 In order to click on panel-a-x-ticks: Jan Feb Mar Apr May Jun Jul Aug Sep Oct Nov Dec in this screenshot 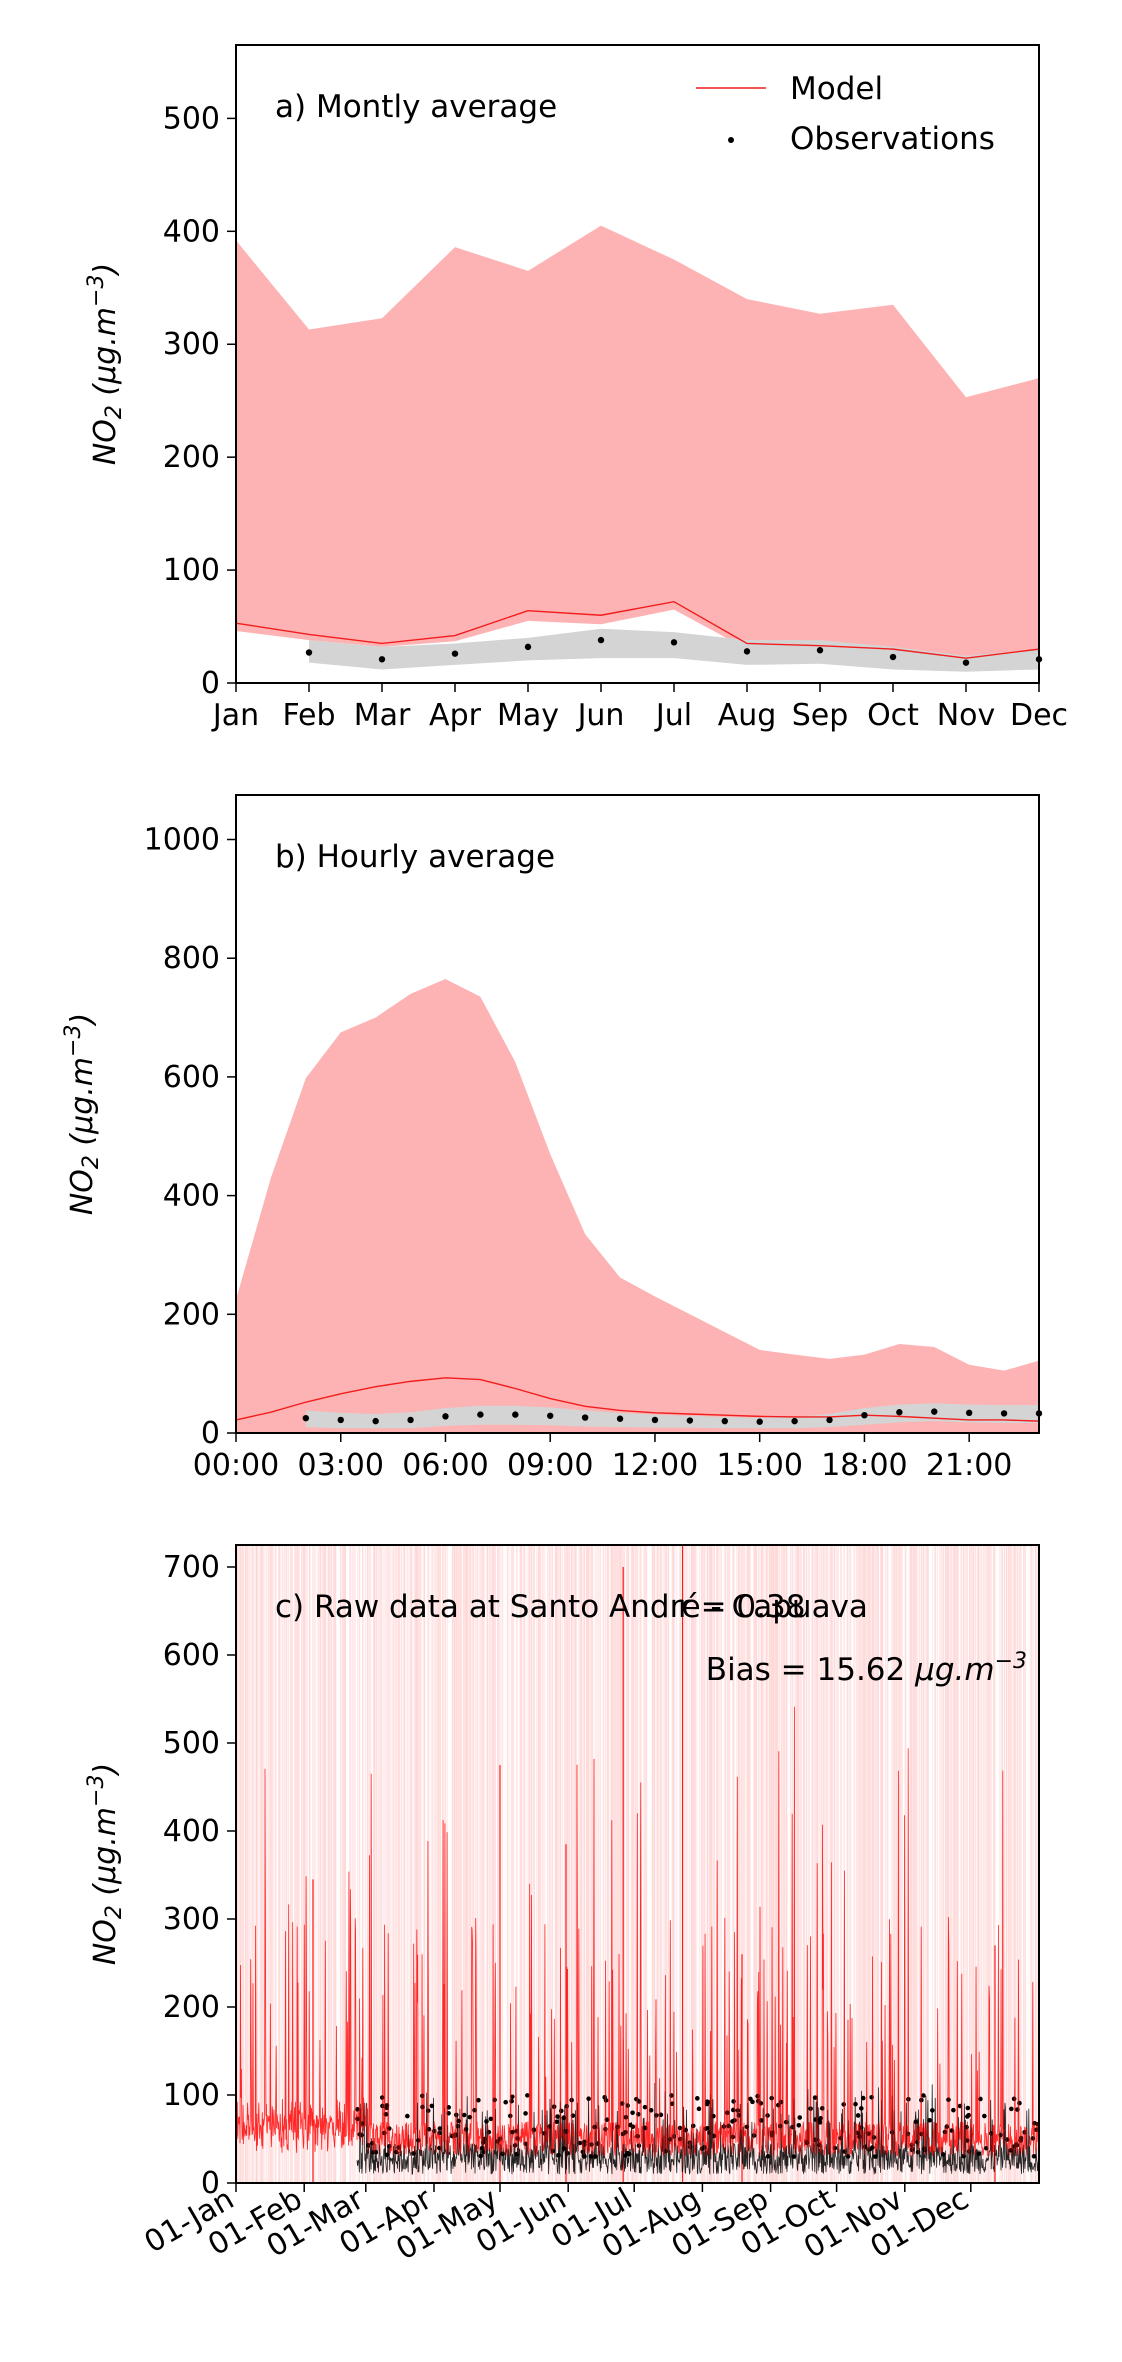, I will do `click(639, 708)`.